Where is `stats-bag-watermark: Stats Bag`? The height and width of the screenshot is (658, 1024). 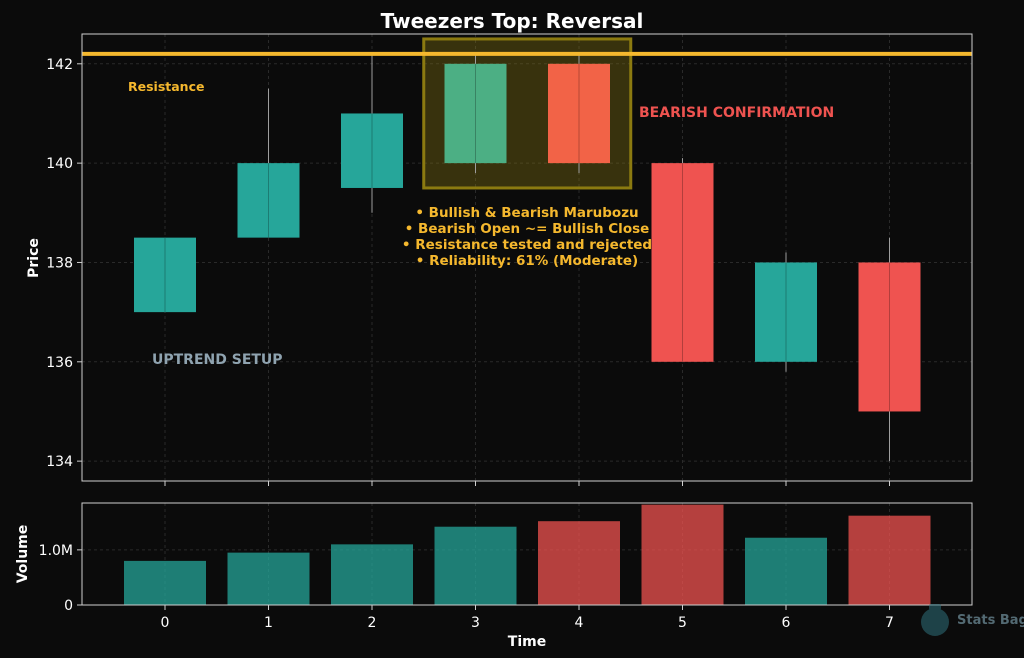 stats-bag-watermark: Stats Bag is located at coordinates (972, 620).